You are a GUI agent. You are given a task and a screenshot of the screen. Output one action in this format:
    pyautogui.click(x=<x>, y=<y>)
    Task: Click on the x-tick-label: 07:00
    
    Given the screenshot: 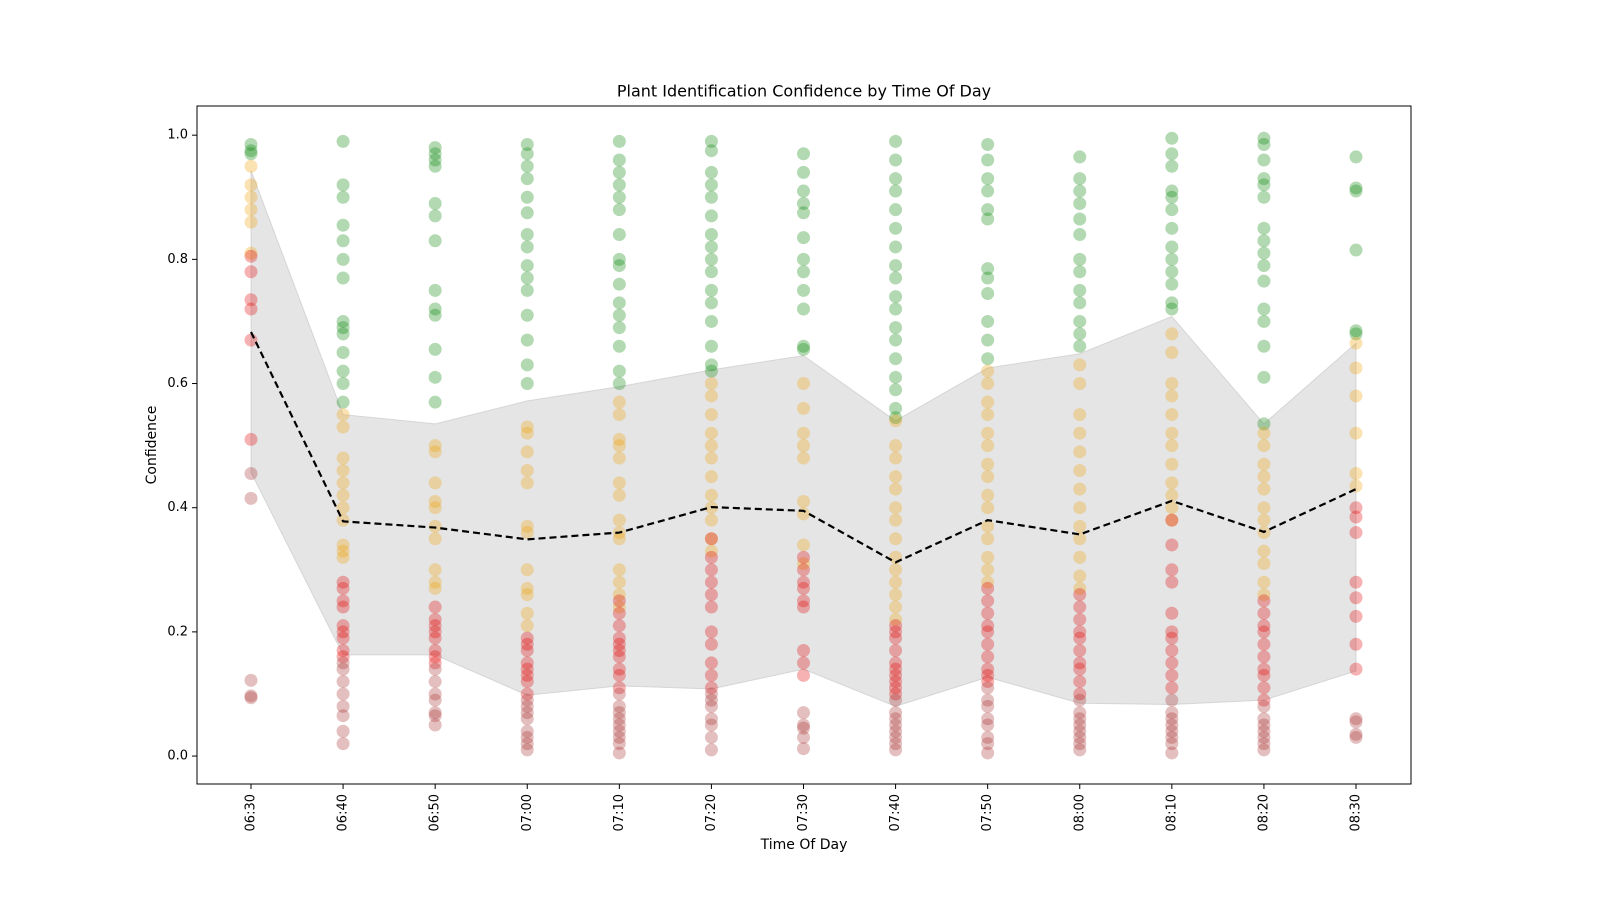 What is the action you would take?
    pyautogui.click(x=527, y=812)
    